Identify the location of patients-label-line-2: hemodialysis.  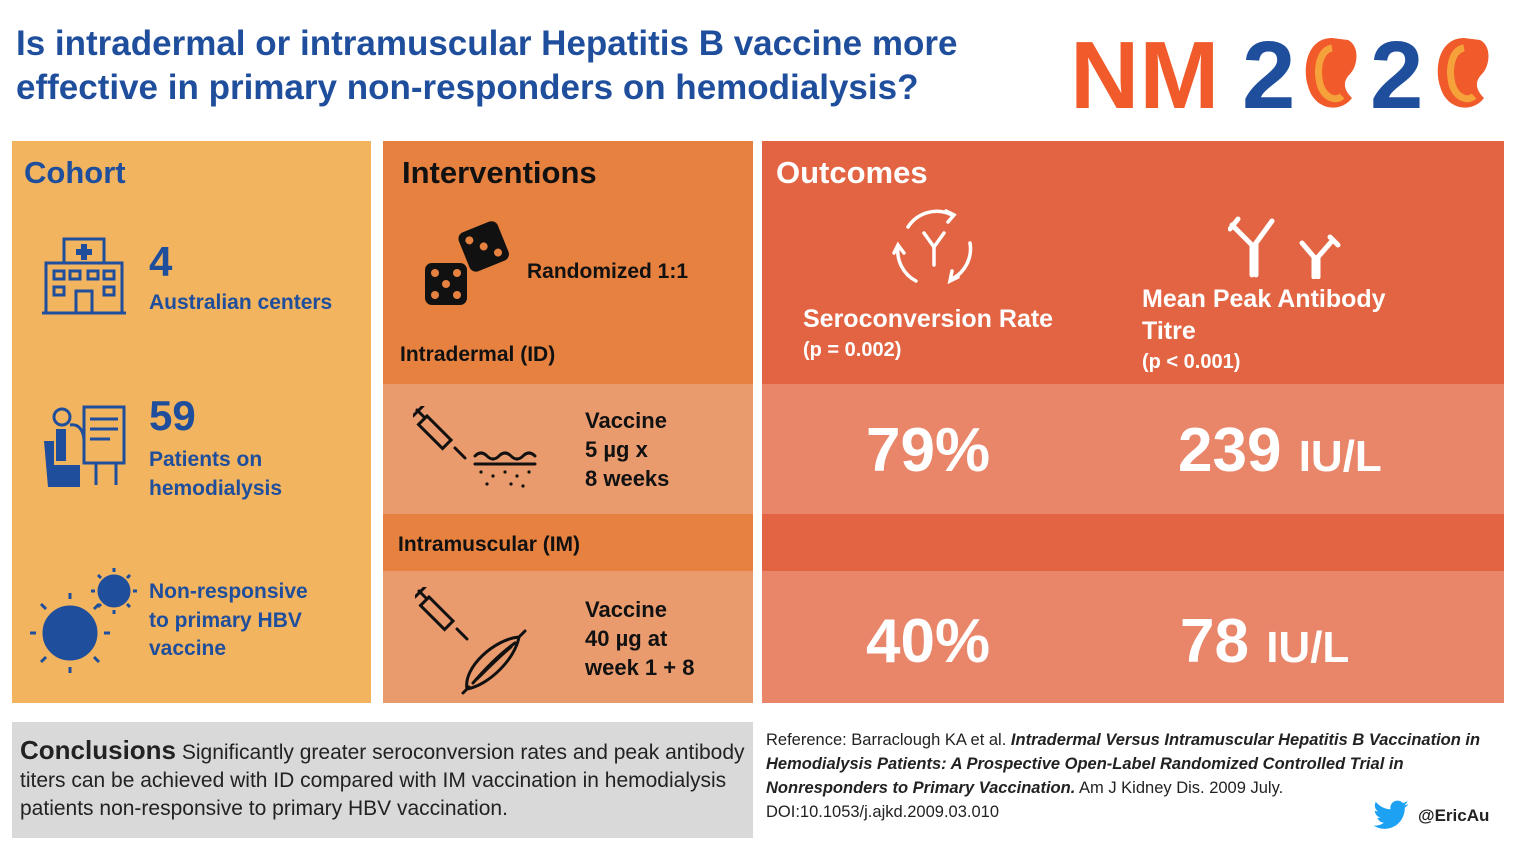
(216, 488).